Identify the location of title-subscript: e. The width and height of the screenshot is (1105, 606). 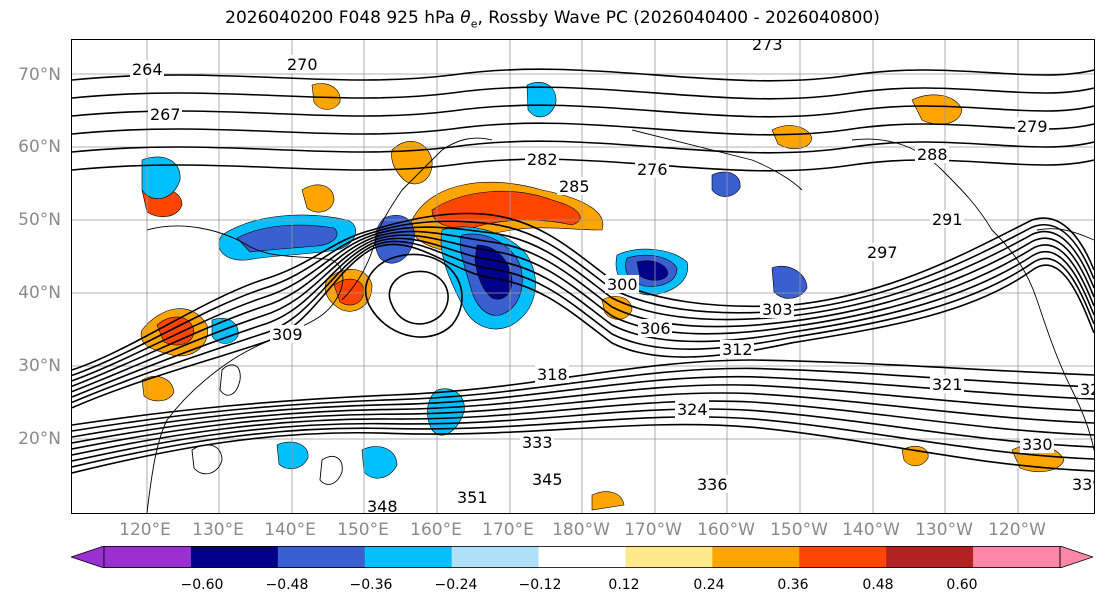
(474, 24).